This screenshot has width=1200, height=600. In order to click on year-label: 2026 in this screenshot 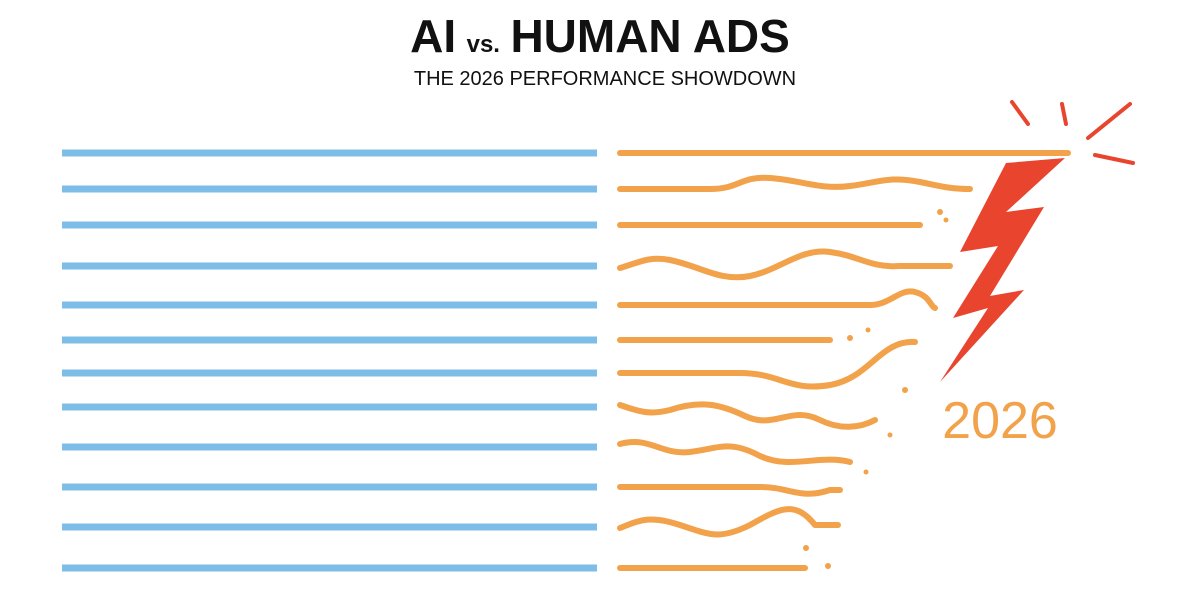, I will do `click(1000, 421)`.